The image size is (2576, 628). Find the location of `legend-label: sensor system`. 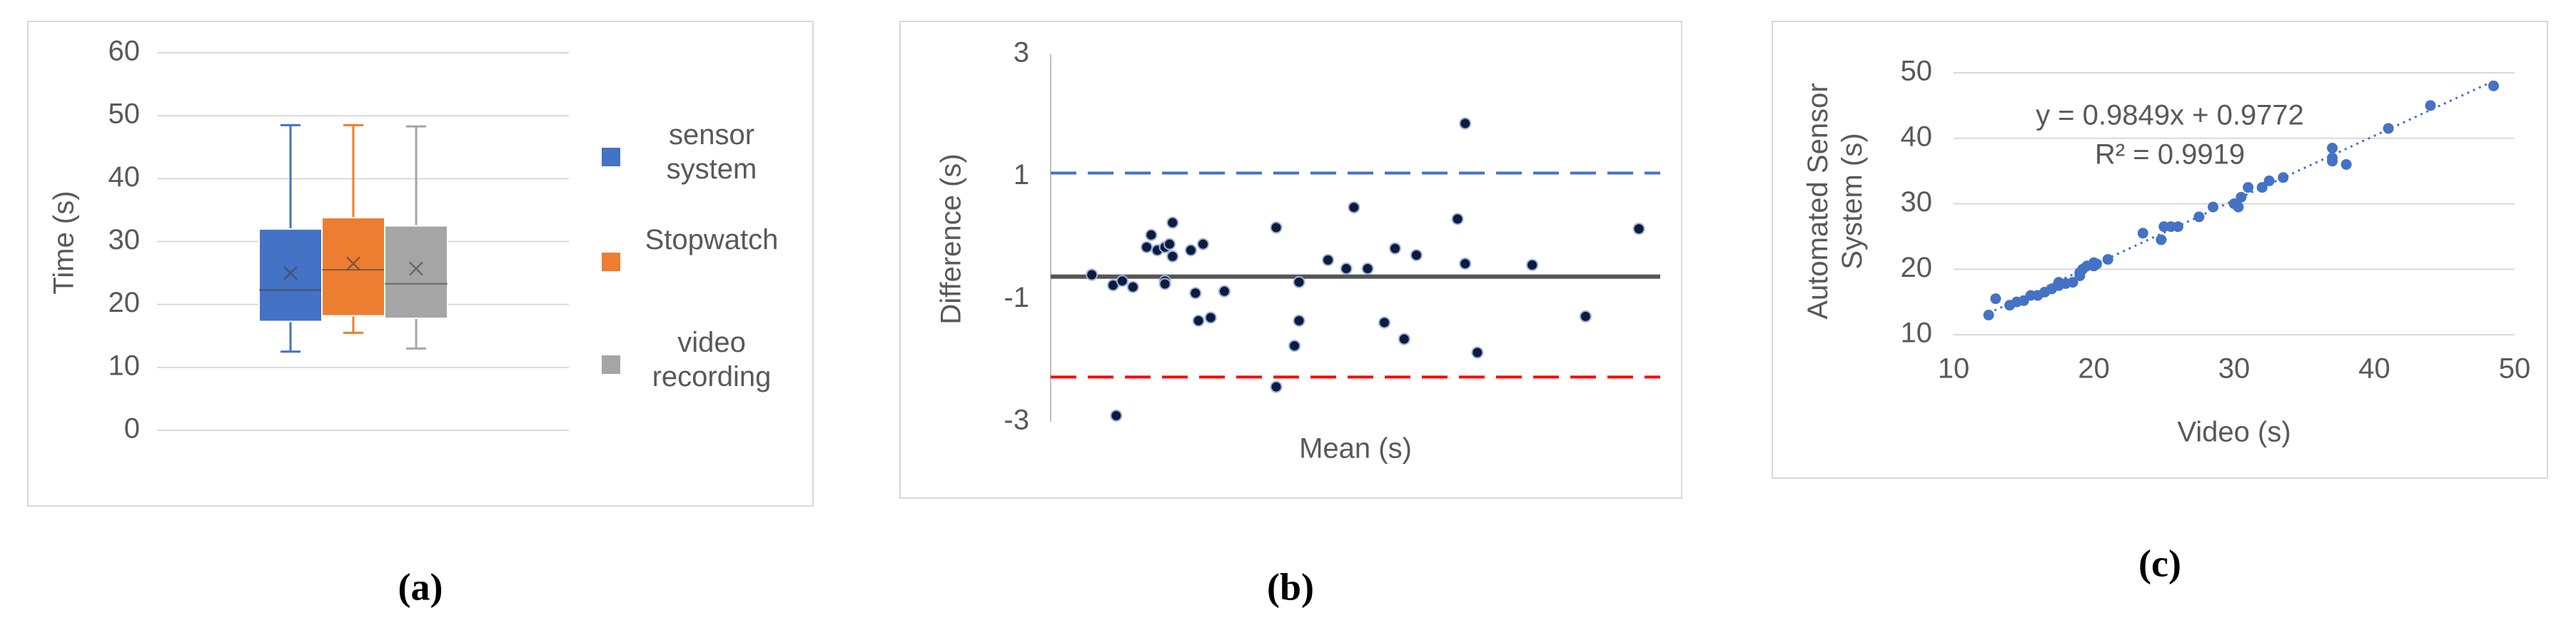

legend-label: sensor system is located at coordinates (711, 152).